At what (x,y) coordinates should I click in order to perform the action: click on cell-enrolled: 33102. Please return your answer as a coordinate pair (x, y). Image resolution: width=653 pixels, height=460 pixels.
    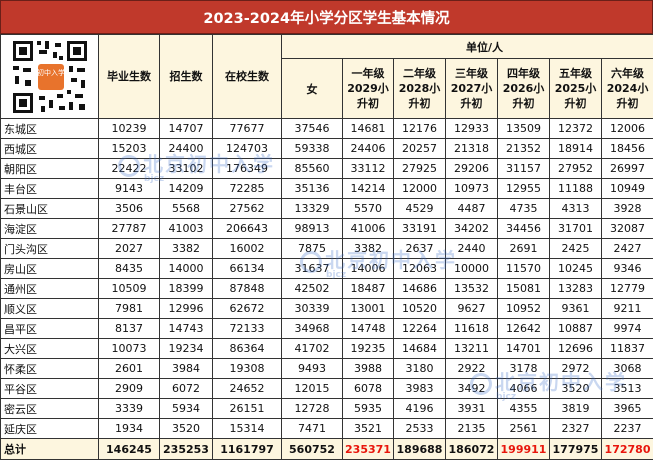
    Looking at the image, I should click on (186, 169).